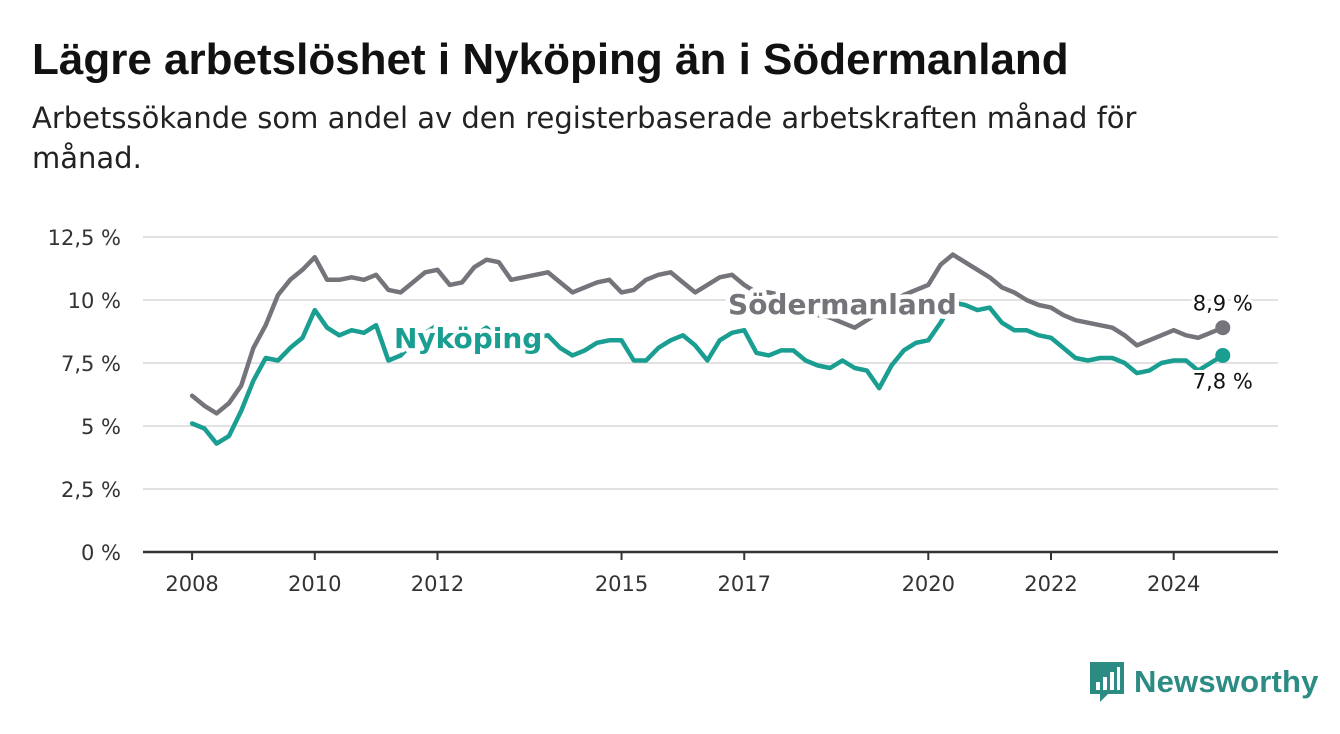 The width and height of the screenshot is (1340, 734). I want to click on end-value-label: 8,9 %, so click(1223, 304).